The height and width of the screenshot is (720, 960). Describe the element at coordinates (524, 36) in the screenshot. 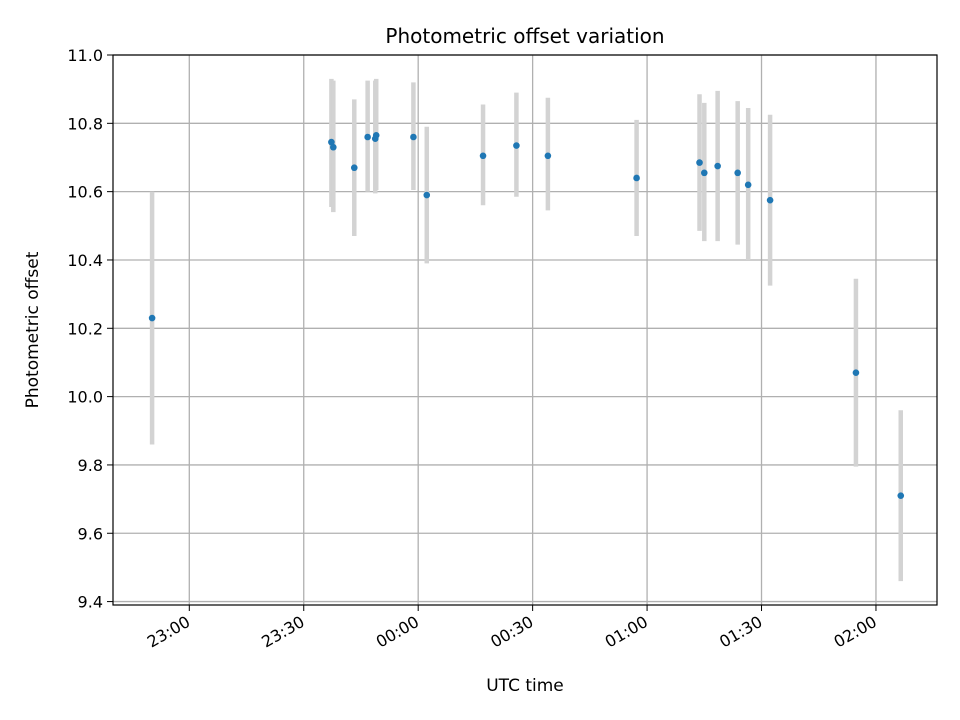

I see `chart-title: Photometric offset variation` at that location.